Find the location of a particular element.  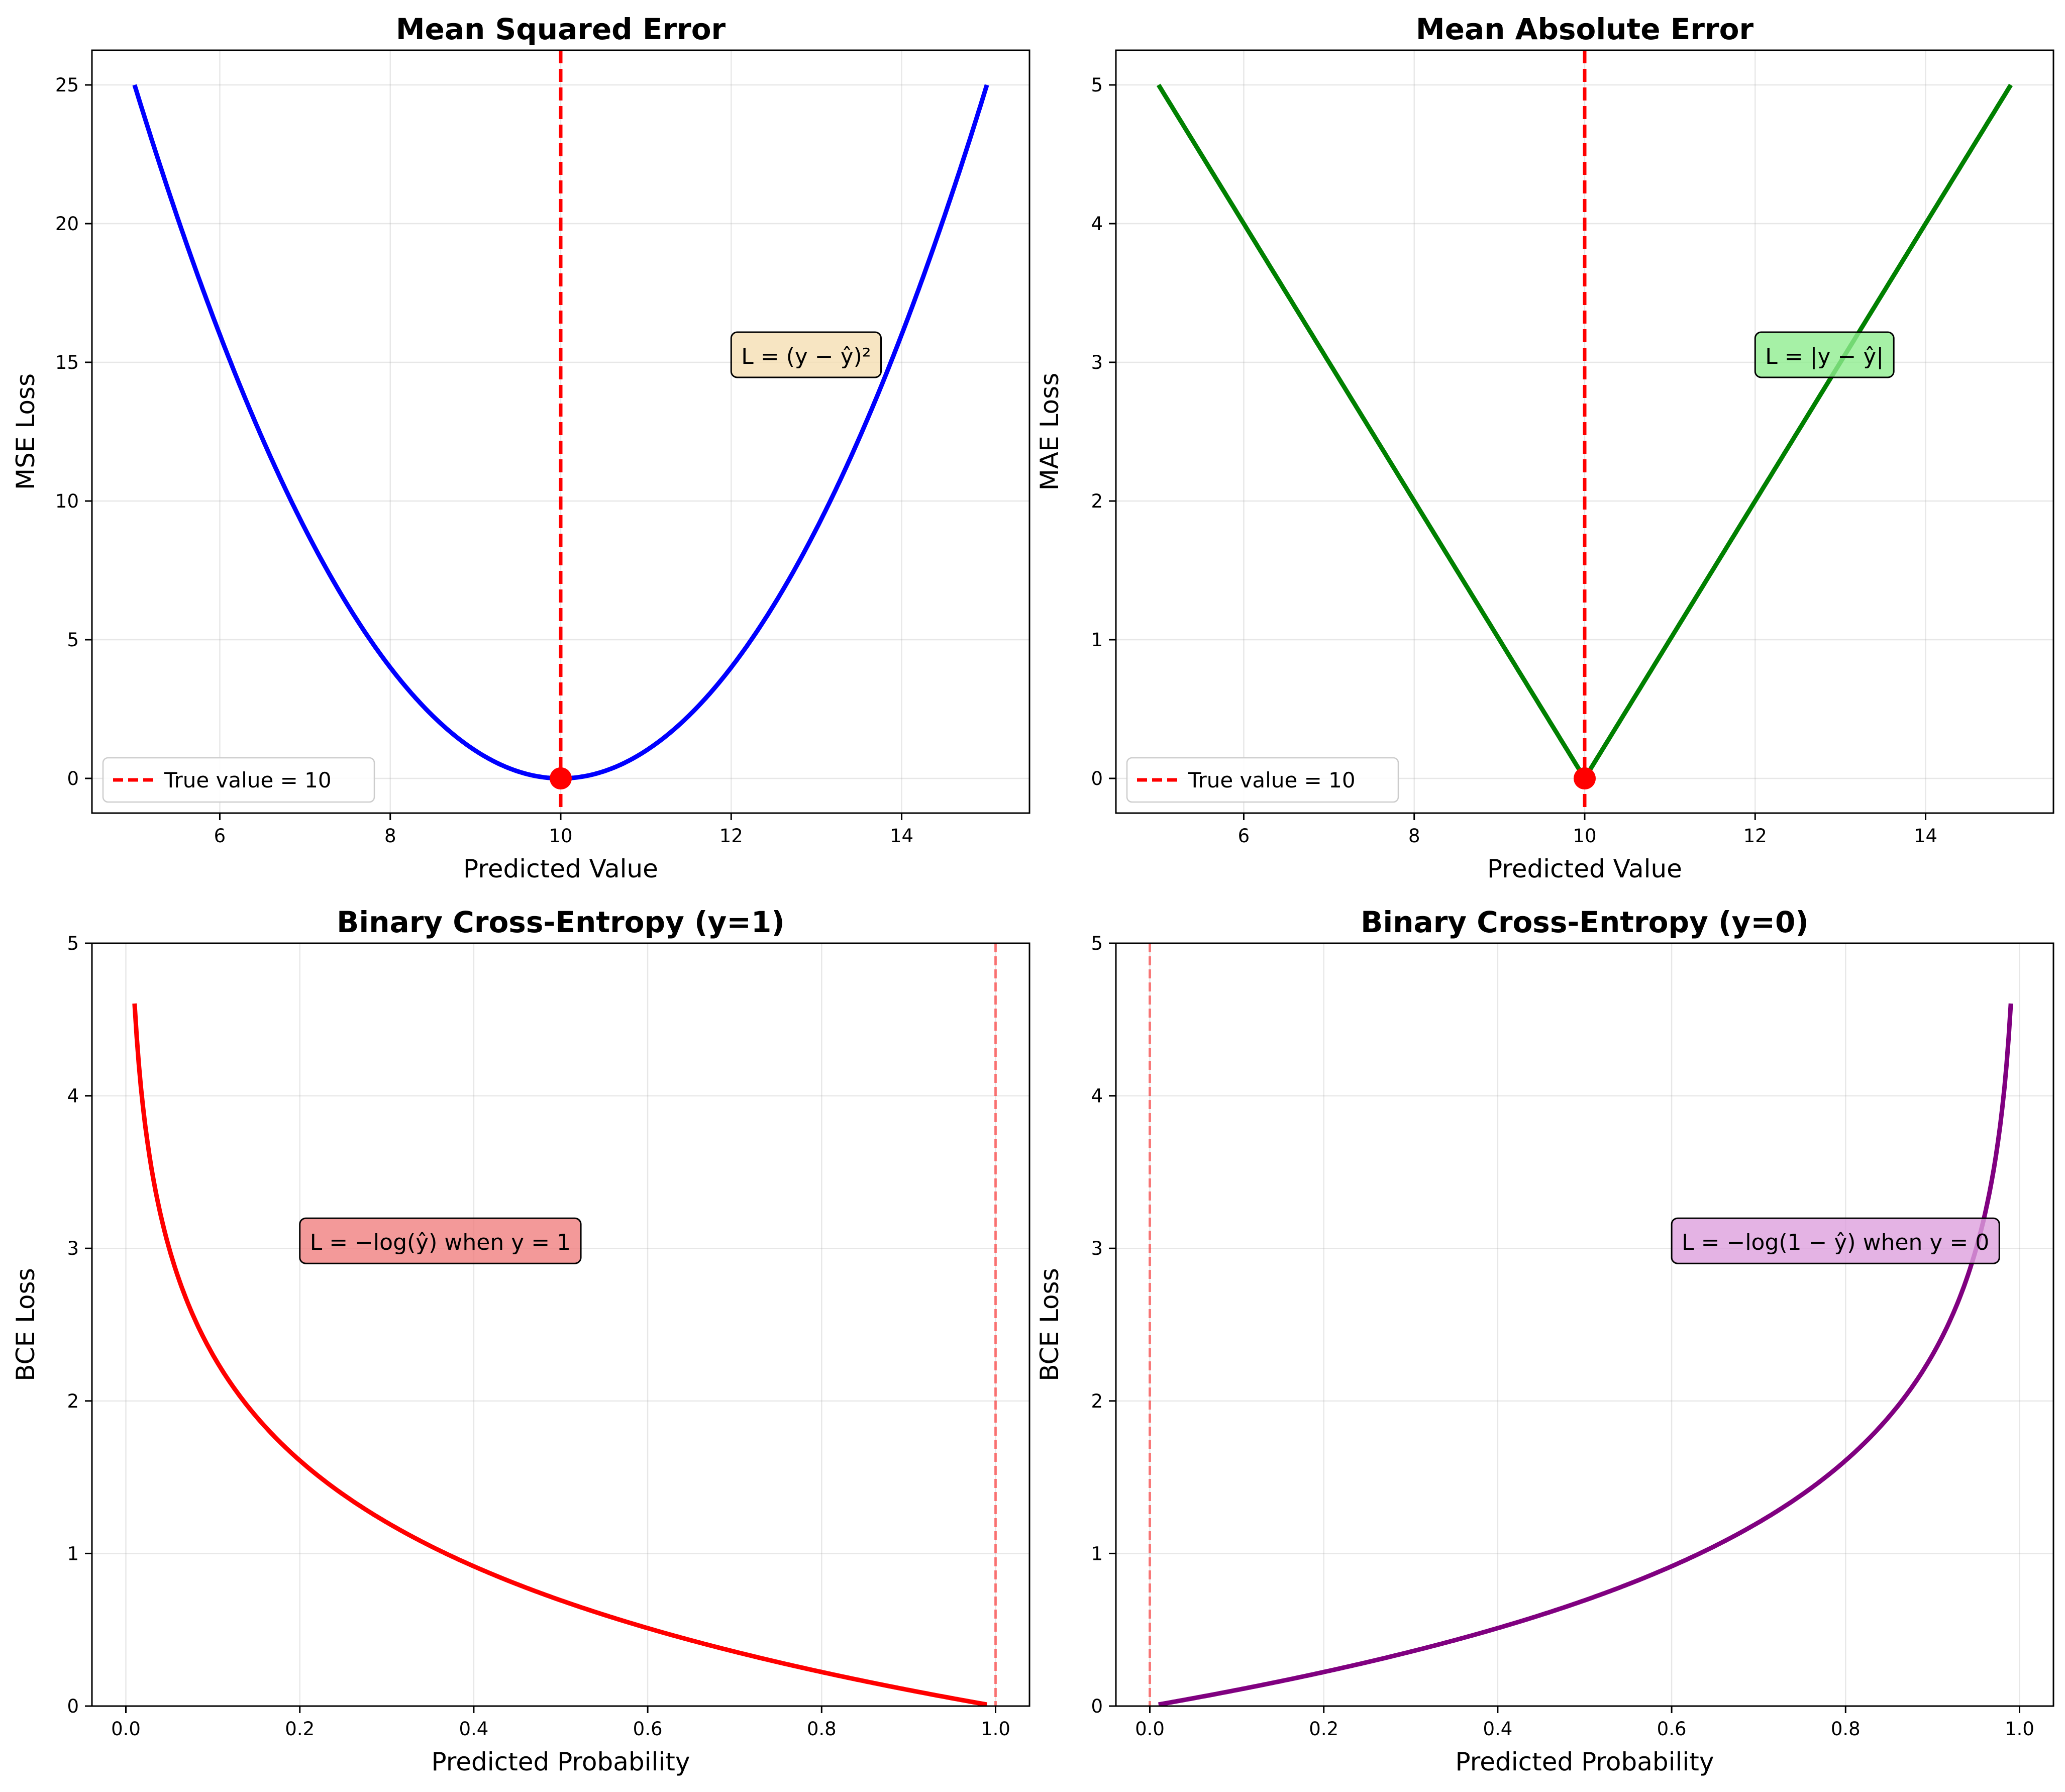

chart-1-ytick-label-3: 15 is located at coordinates (67, 362).